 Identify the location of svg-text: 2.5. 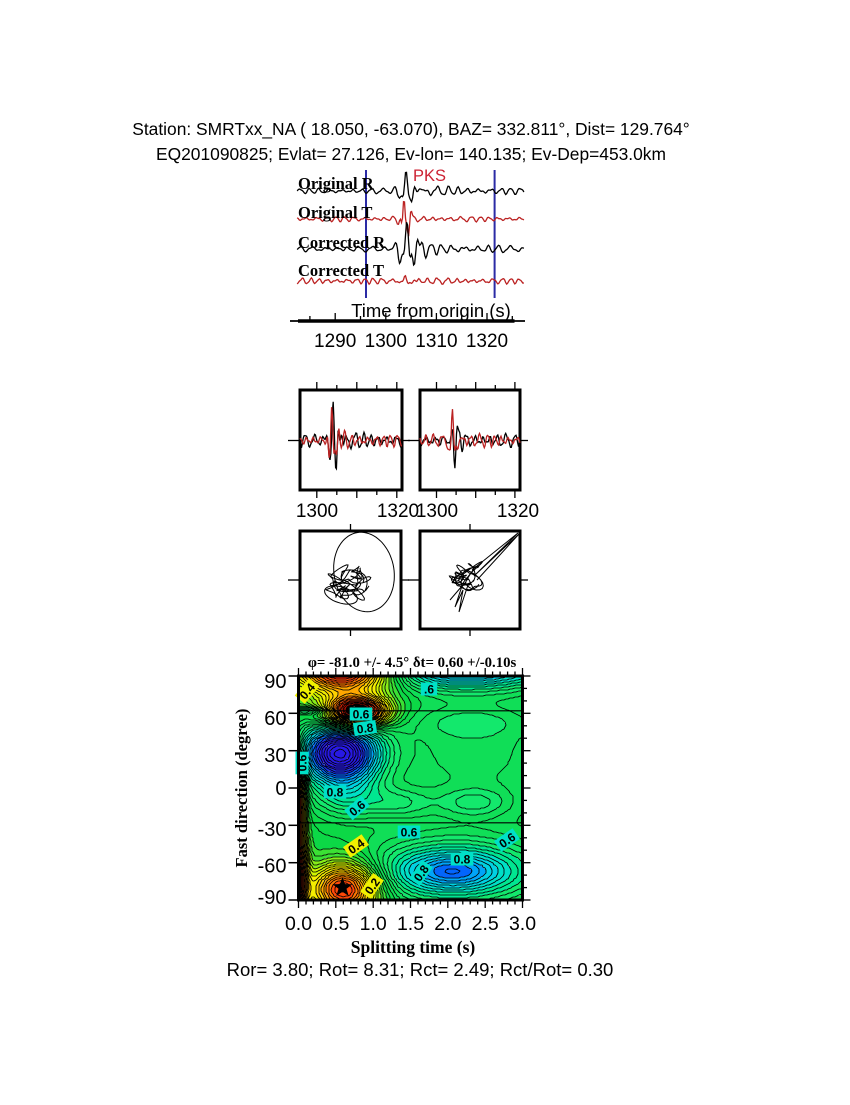
(485, 924).